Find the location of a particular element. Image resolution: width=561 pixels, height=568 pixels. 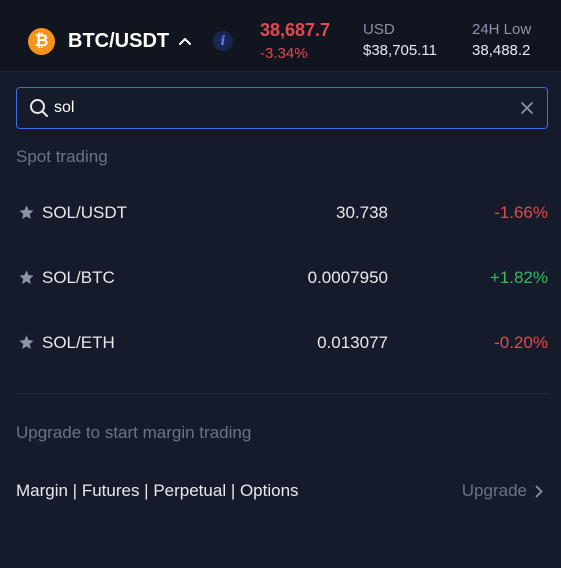

market-change: -1.66% is located at coordinates (521, 212).